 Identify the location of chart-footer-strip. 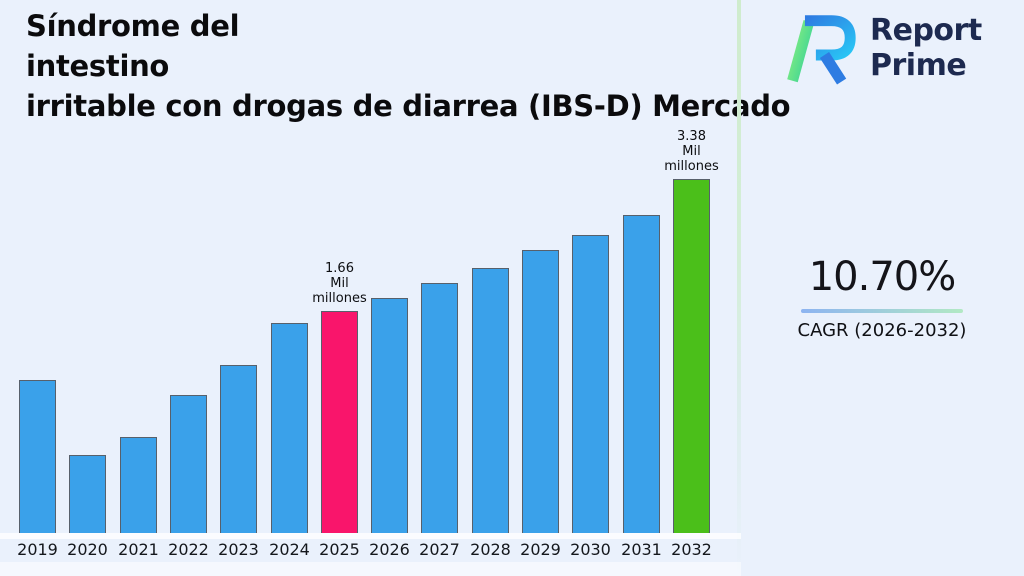
(370, 569).